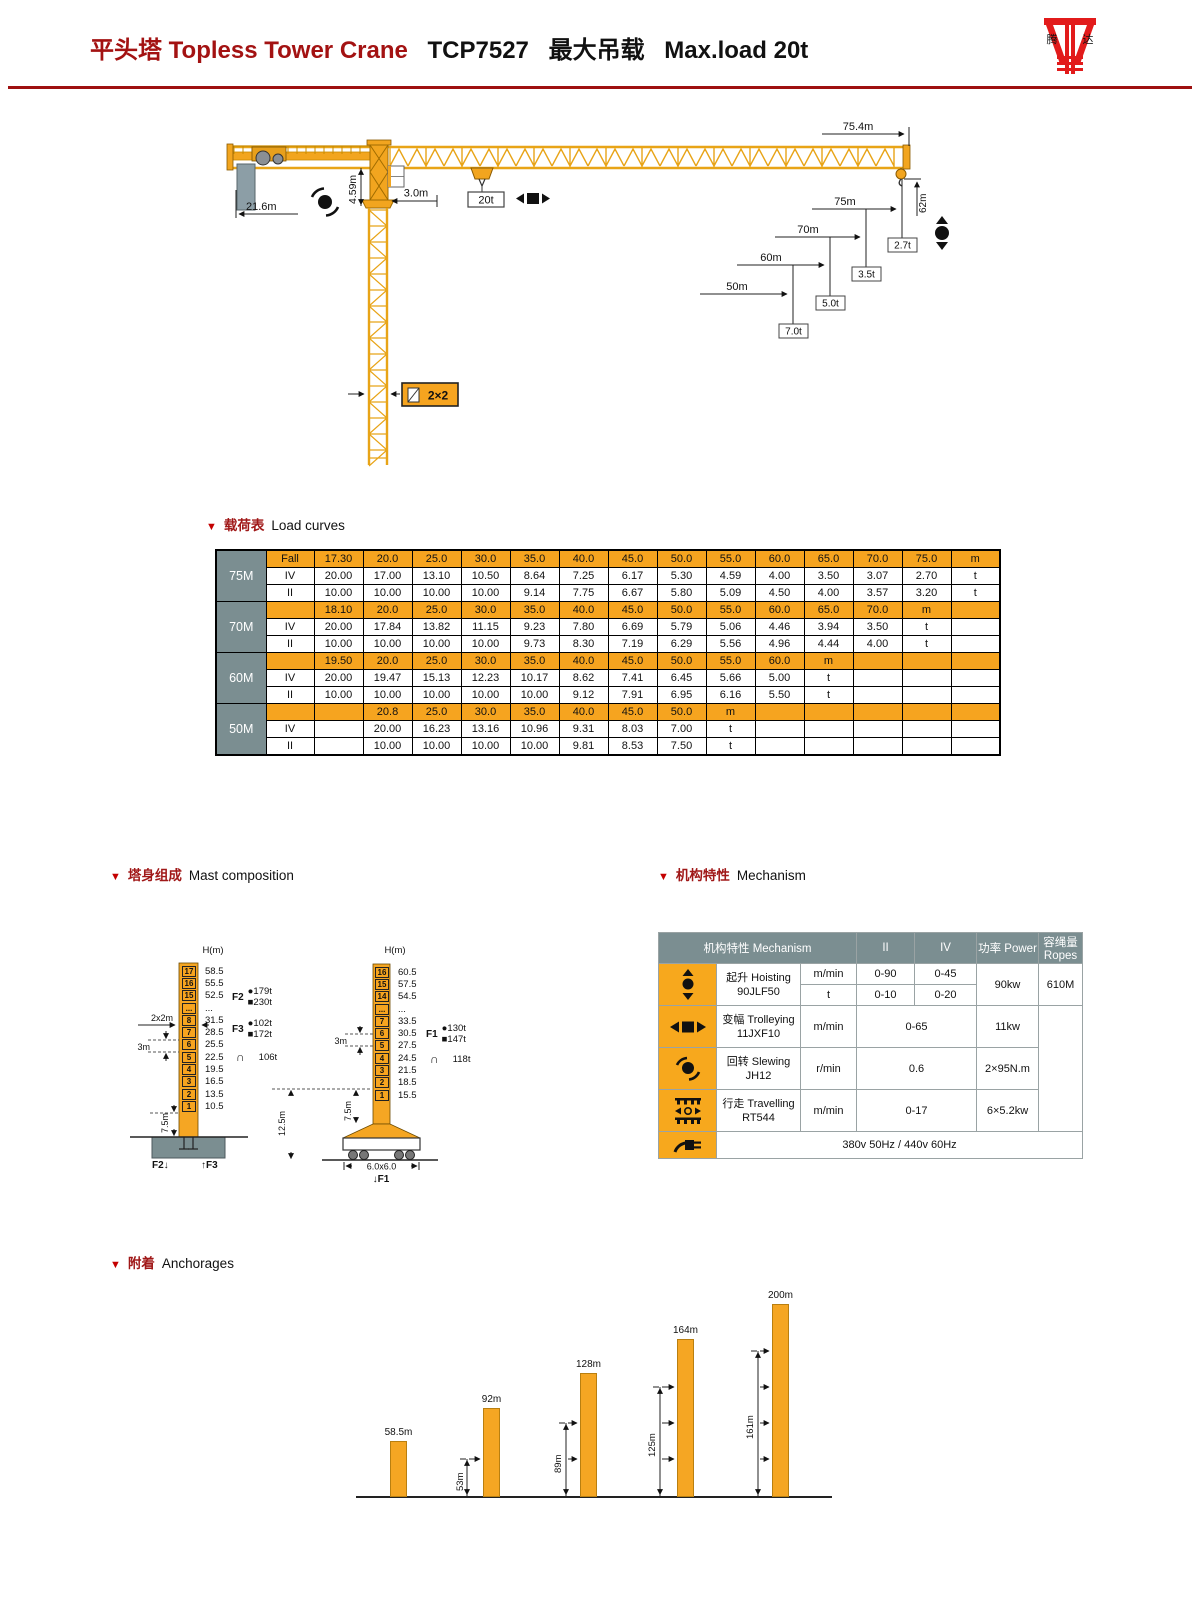  I want to click on radius-header-cell: 70.0, so click(877, 558).